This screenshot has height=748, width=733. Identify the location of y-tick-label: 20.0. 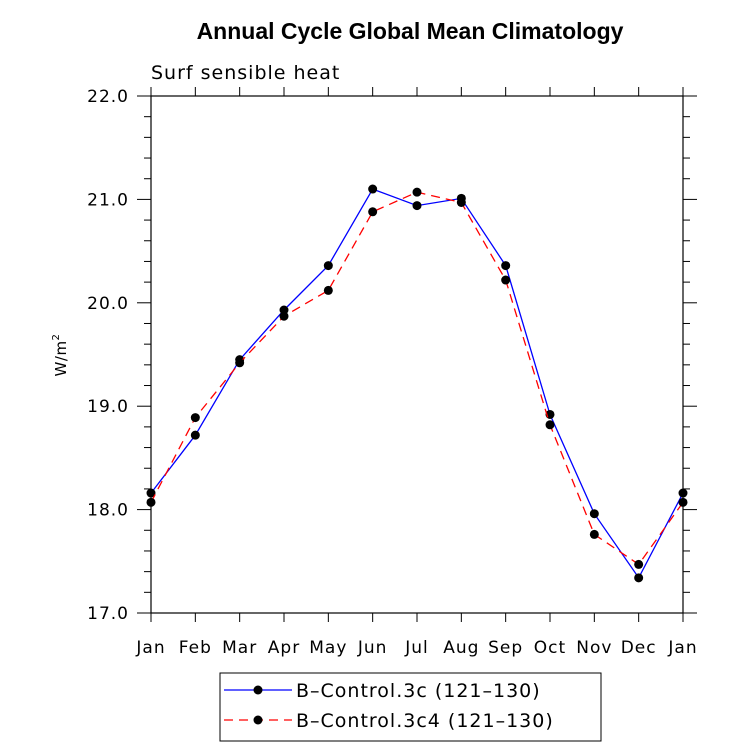
(108, 304).